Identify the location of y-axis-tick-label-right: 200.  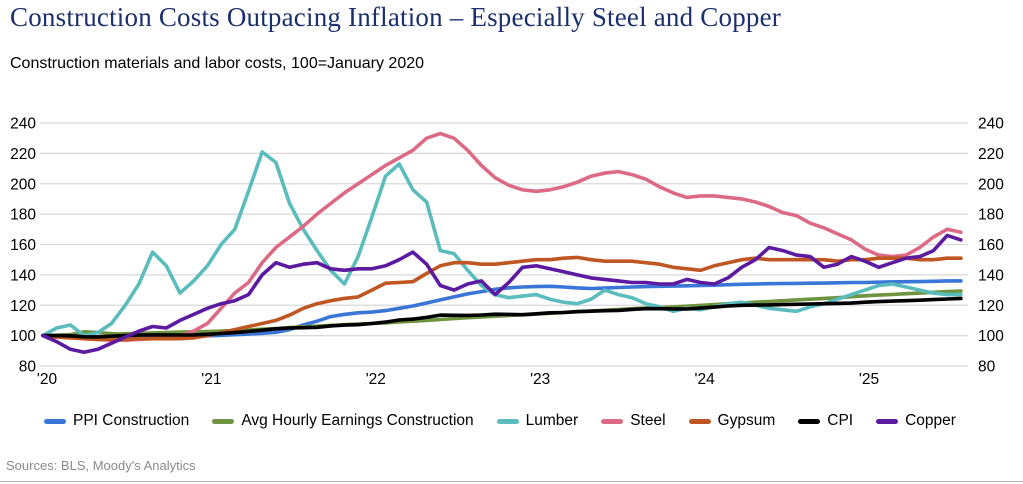
(991, 184).